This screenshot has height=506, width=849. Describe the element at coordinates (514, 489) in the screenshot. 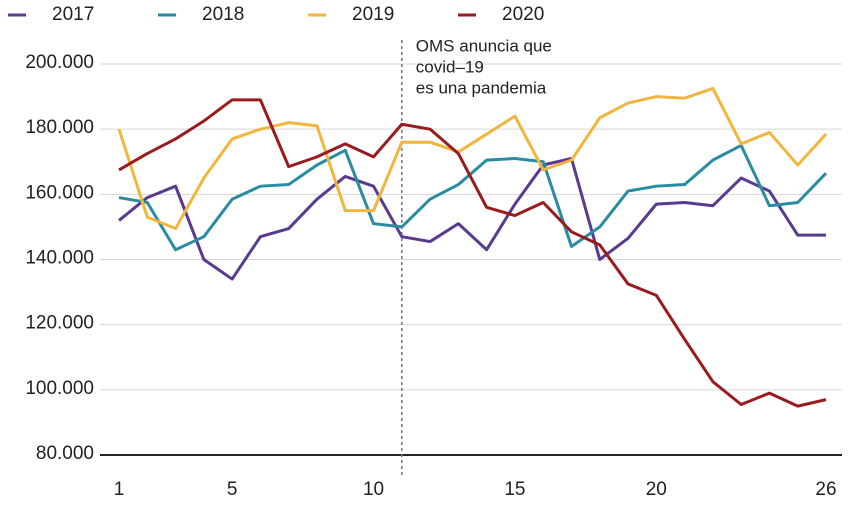

I see `x-tick-label: 15` at that location.